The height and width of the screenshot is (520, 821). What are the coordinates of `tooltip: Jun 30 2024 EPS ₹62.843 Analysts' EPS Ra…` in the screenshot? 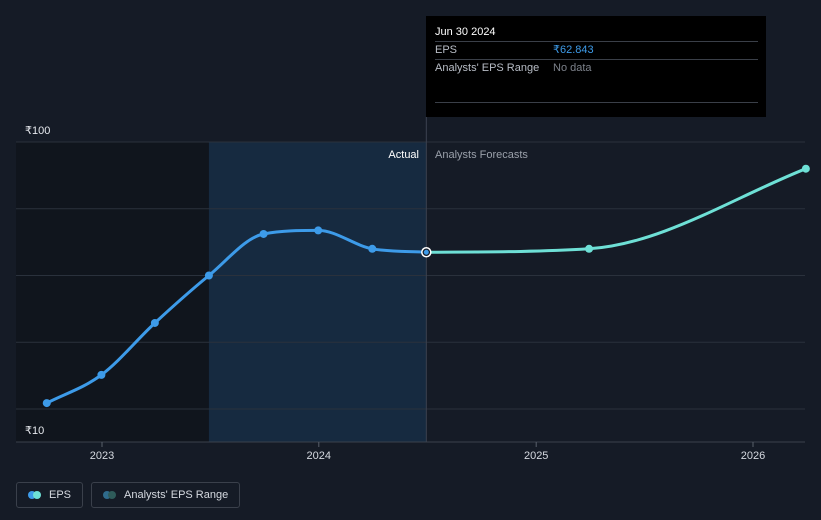 It's located at (596, 66).